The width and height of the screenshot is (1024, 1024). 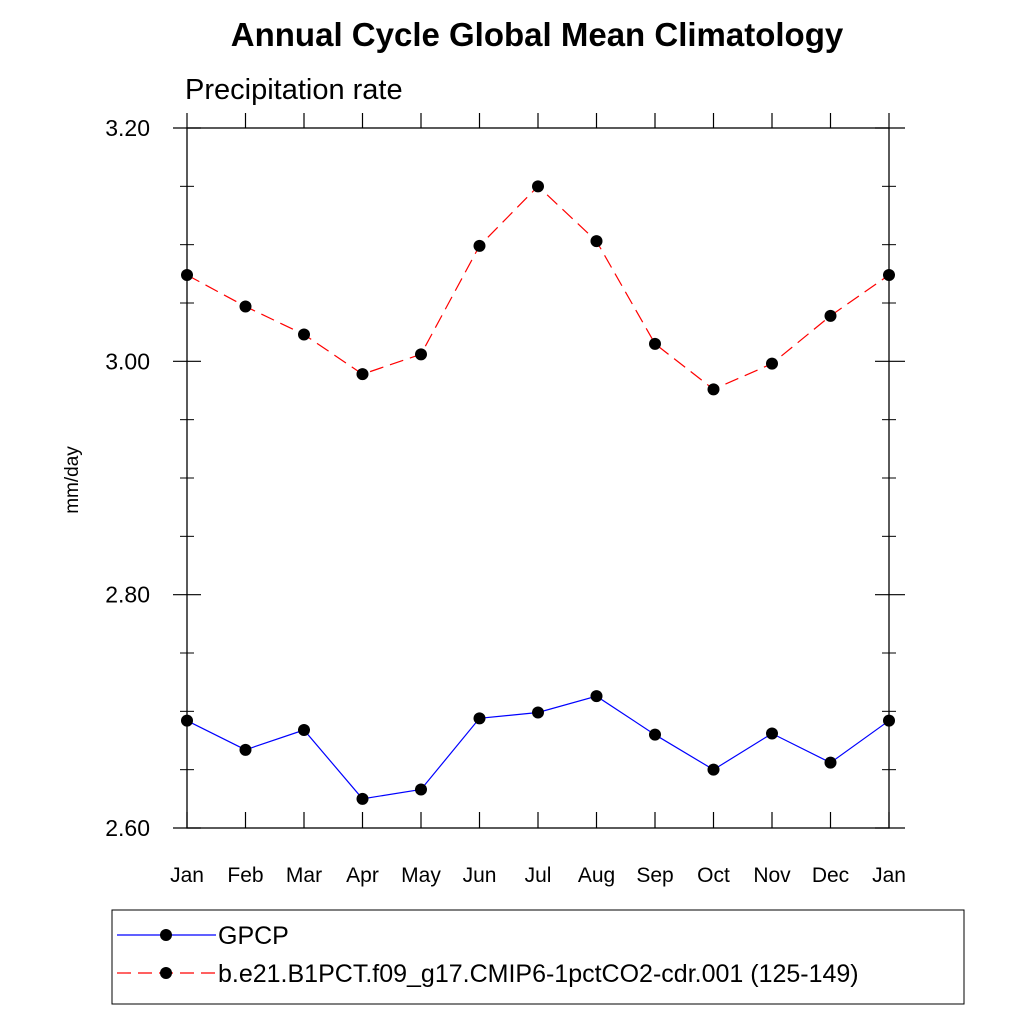 I want to click on legend-label-0: GPCP, so click(x=253, y=936).